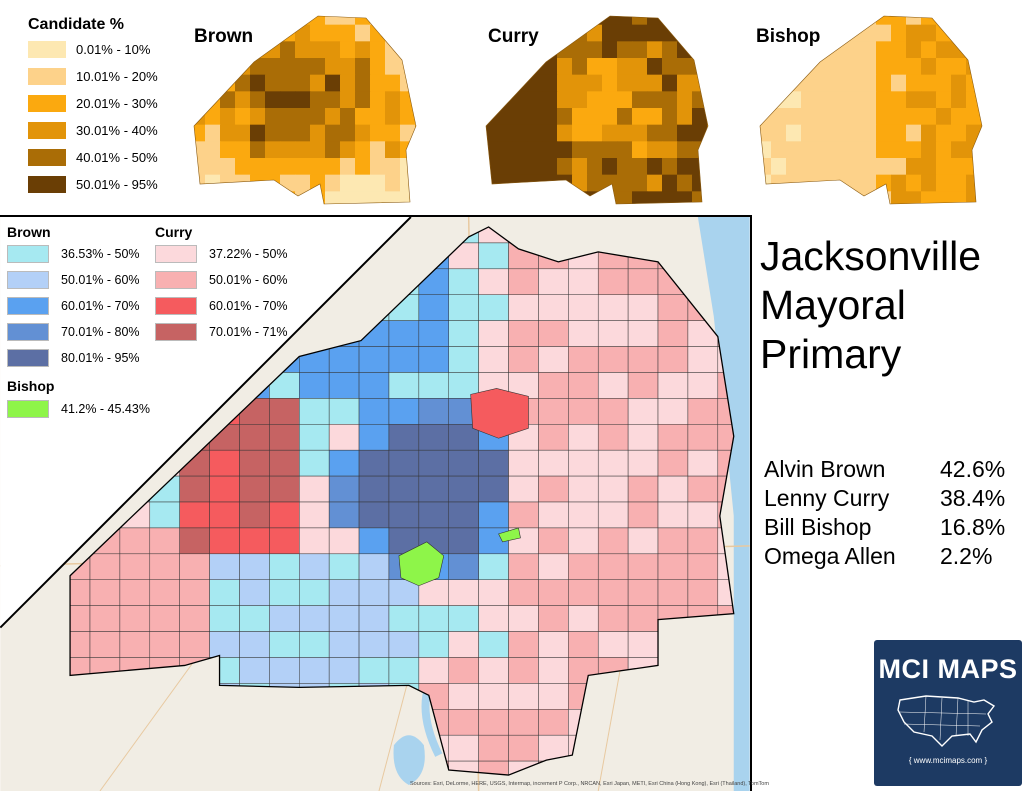  What do you see at coordinates (948, 713) in the screenshot?
I see `mci-maps-logo: MCI MAPS { www.mcimaps.com }` at bounding box center [948, 713].